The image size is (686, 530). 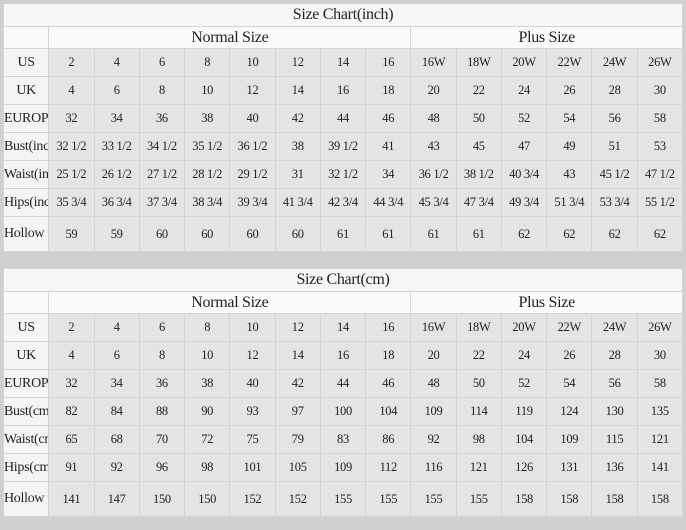 What do you see at coordinates (478, 146) in the screenshot?
I see `size-value-cell: 45` at bounding box center [478, 146].